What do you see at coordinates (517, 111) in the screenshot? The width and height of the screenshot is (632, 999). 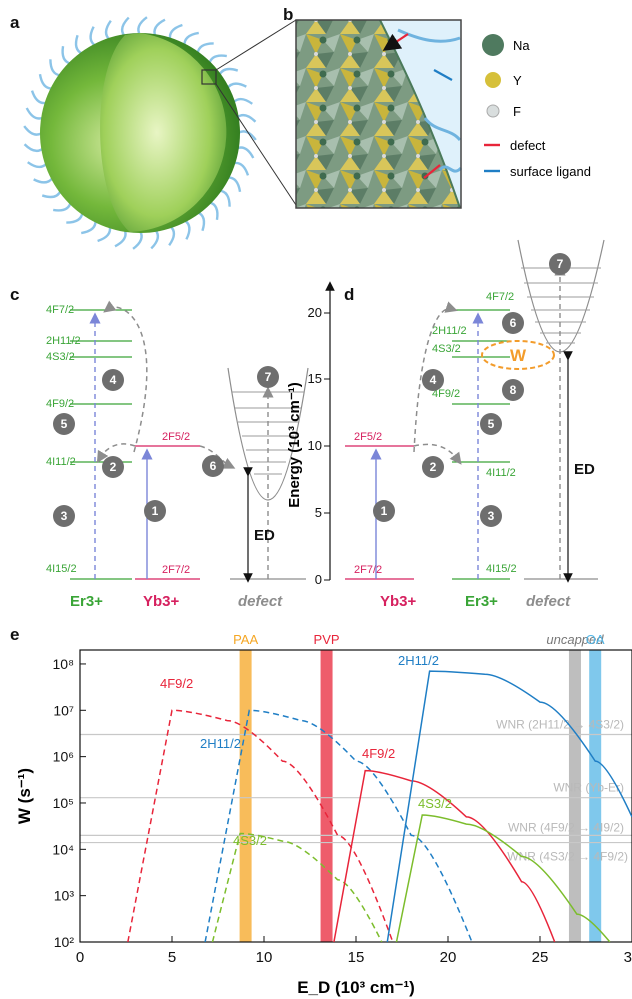 I see `legend-f: F` at bounding box center [517, 111].